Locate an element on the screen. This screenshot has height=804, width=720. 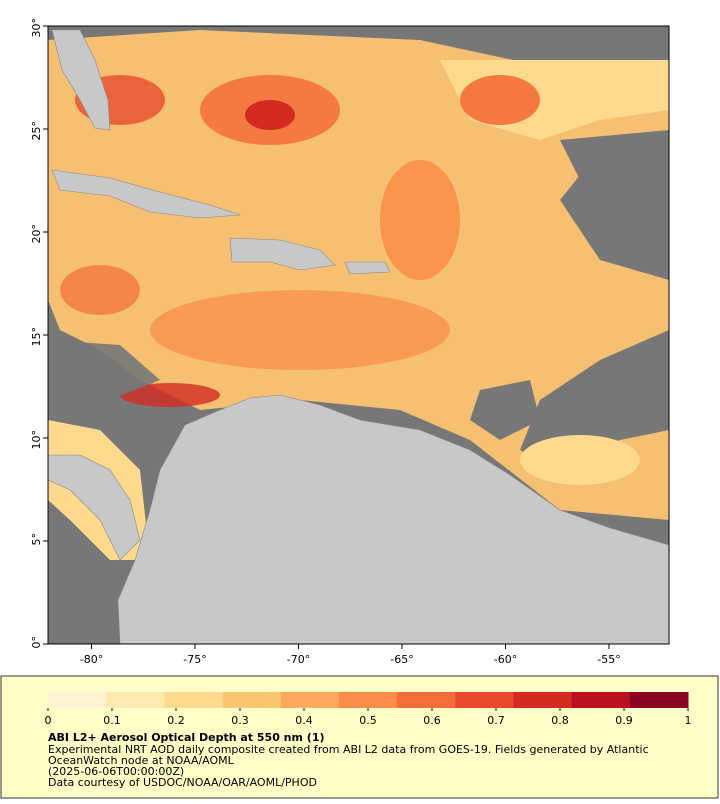
florida is located at coordinates (81, 80).